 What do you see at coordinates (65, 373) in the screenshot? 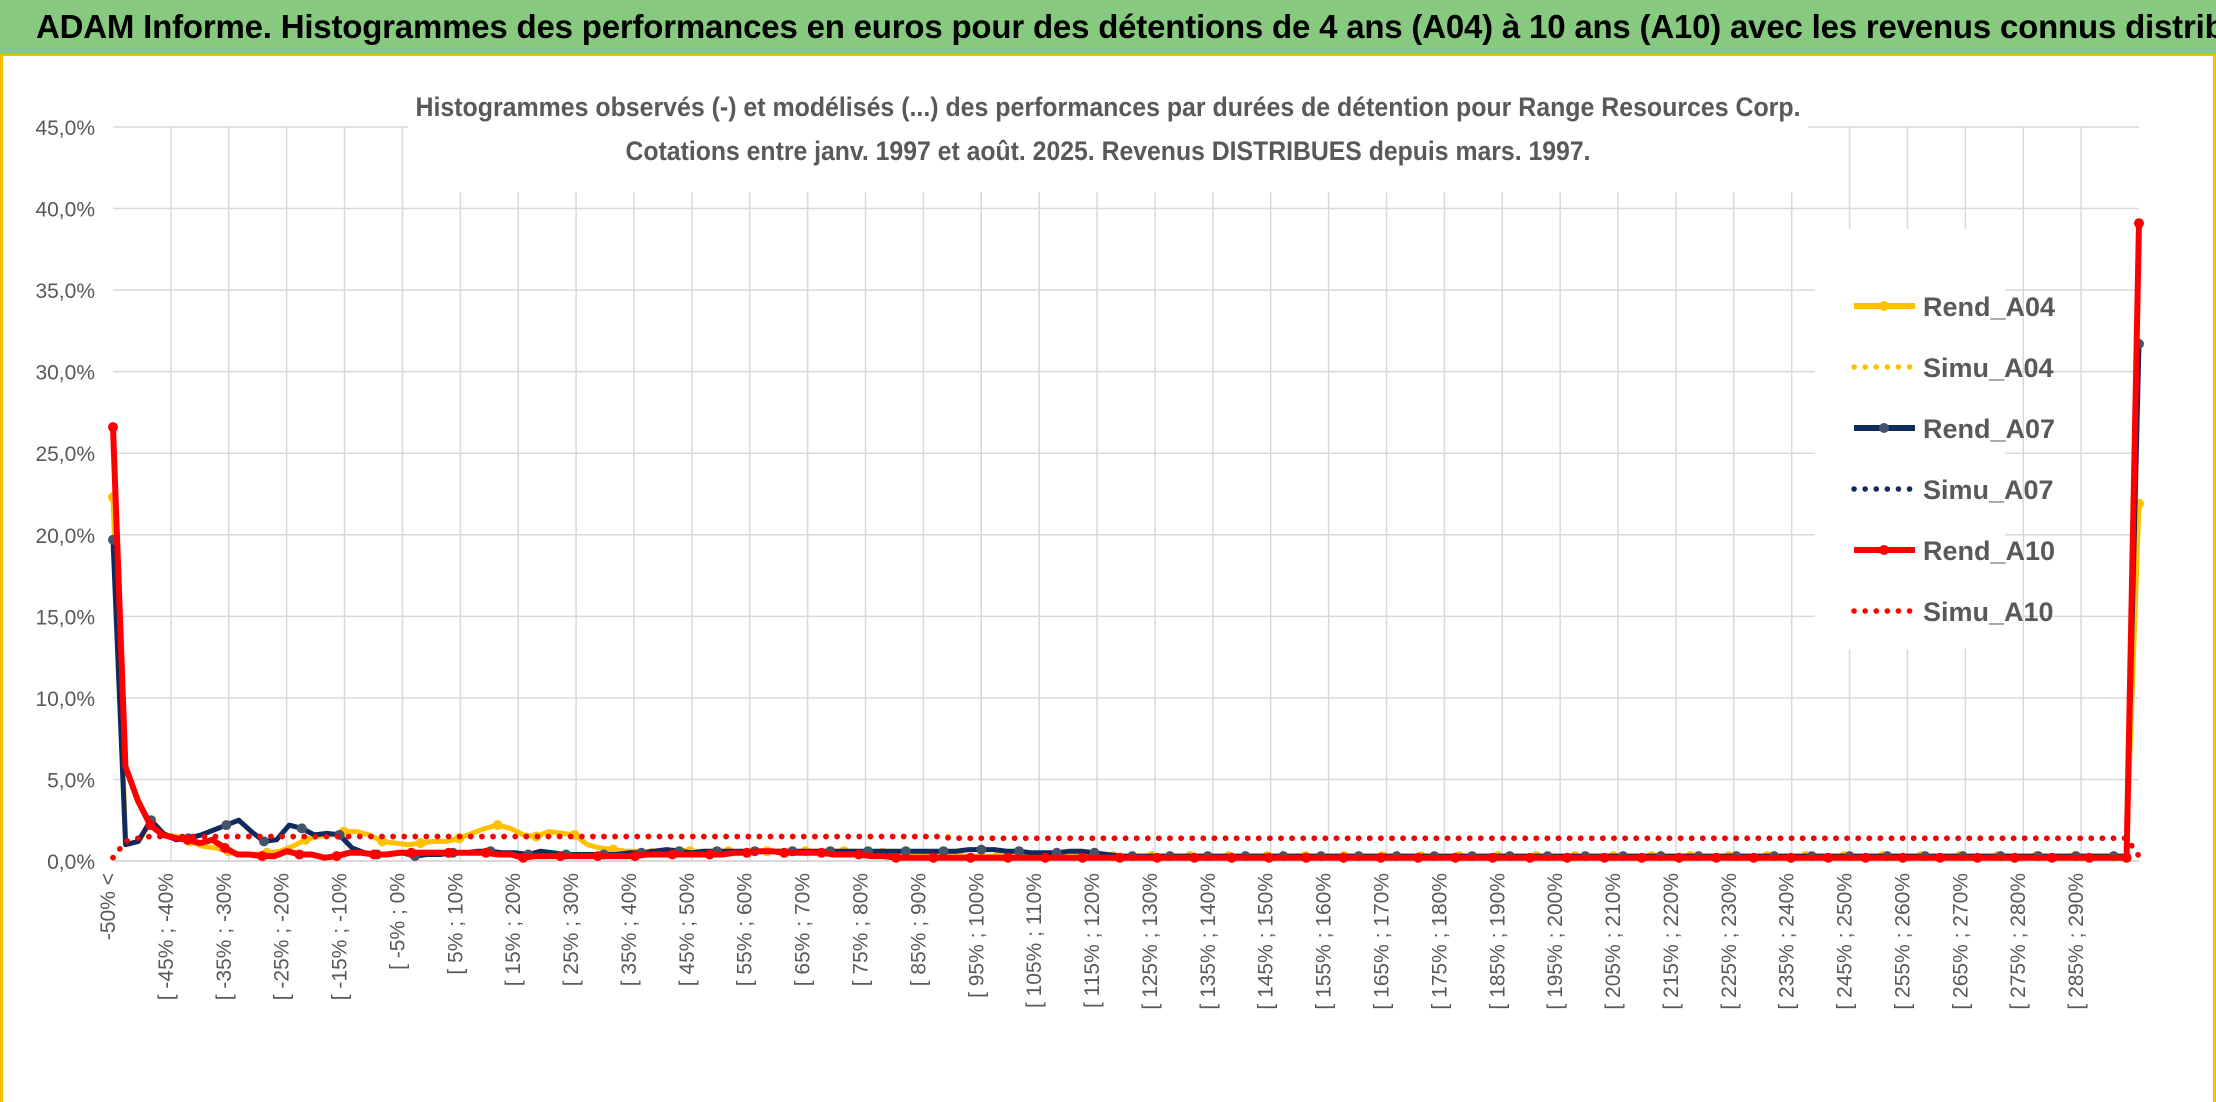
I see `y-tick-label: 30,0%` at bounding box center [65, 373].